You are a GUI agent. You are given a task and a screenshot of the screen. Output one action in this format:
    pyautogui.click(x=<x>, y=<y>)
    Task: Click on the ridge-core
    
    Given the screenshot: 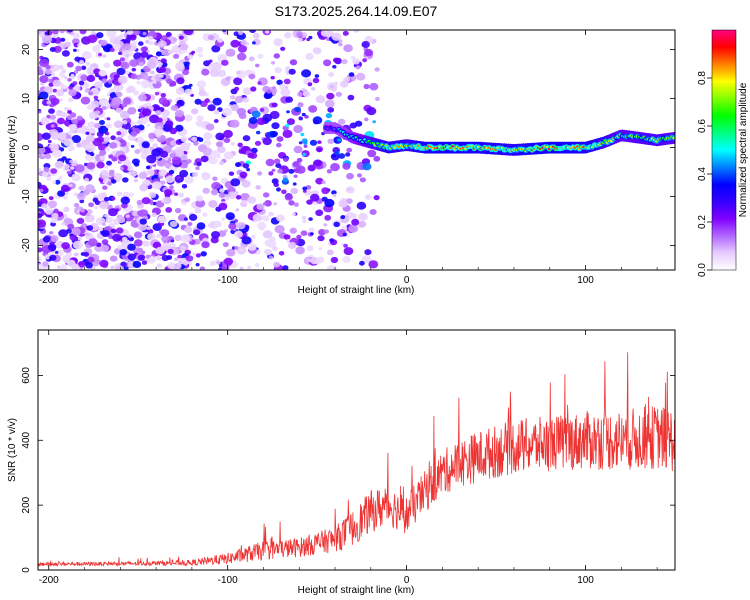 What is the action you would take?
    pyautogui.click(x=673, y=137)
    